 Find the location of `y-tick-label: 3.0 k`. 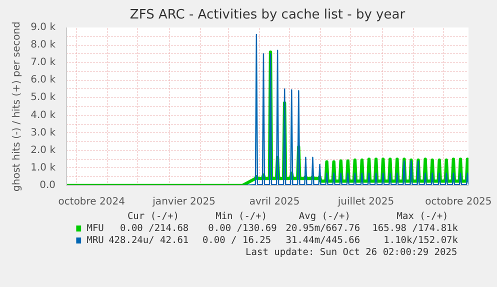

y-tick-label: 3.0 k is located at coordinates (43, 132).